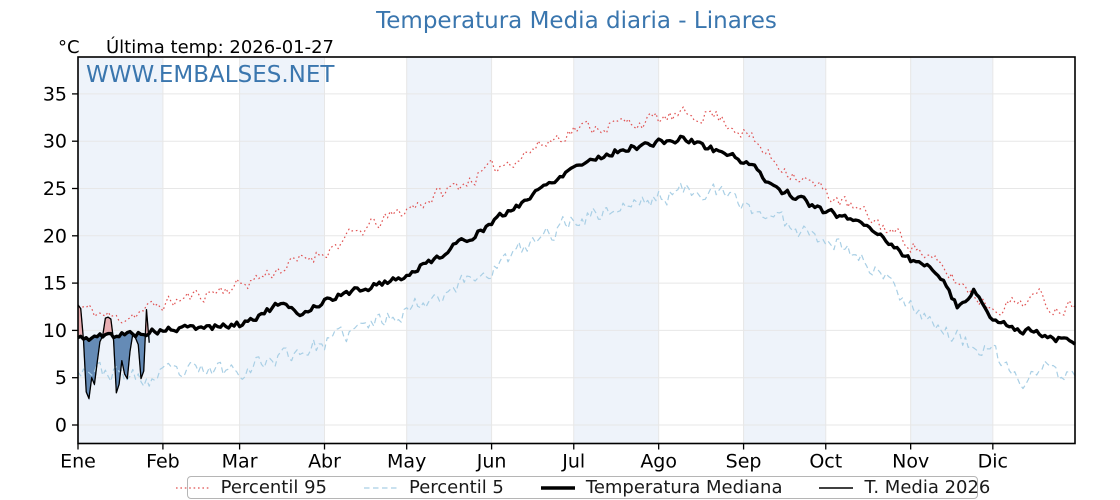  I want to click on x-tick-label: Jun, so click(491, 462).